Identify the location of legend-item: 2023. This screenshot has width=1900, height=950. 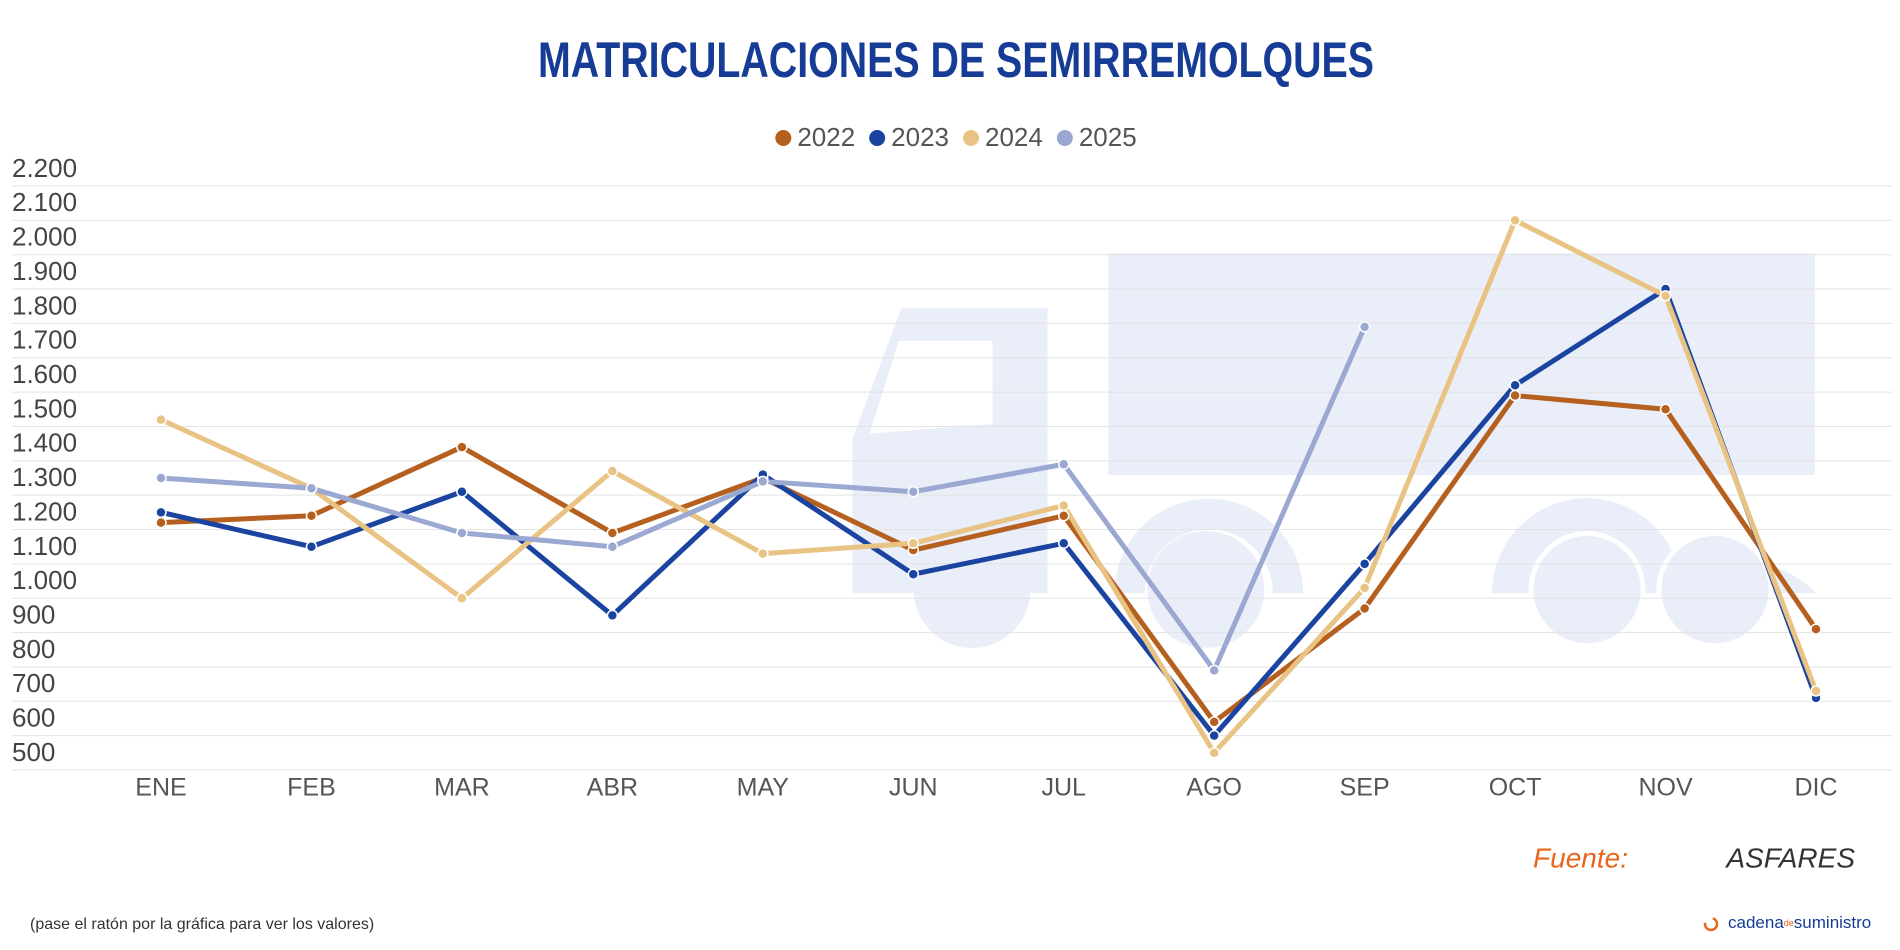
(909, 137).